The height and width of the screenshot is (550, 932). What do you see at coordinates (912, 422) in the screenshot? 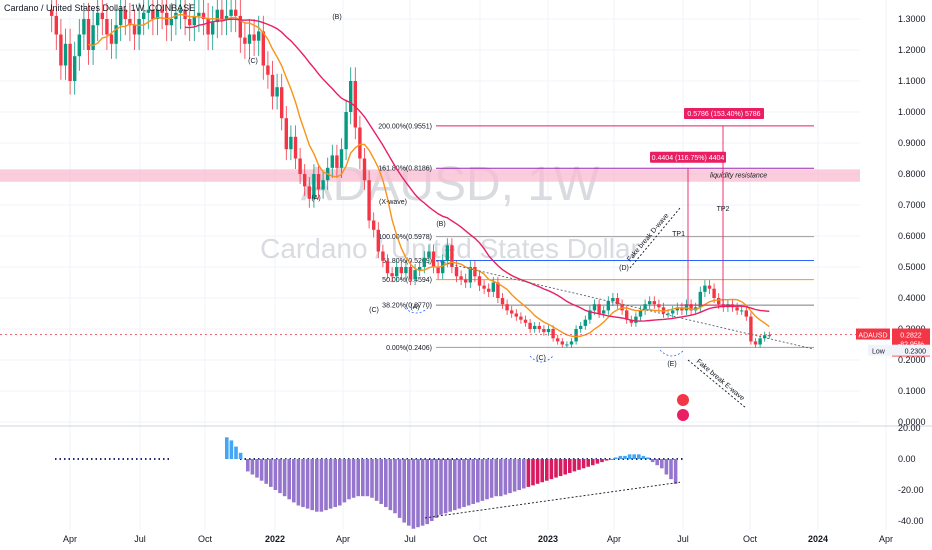
I see `price-tick-label: 0.0000` at bounding box center [912, 422].